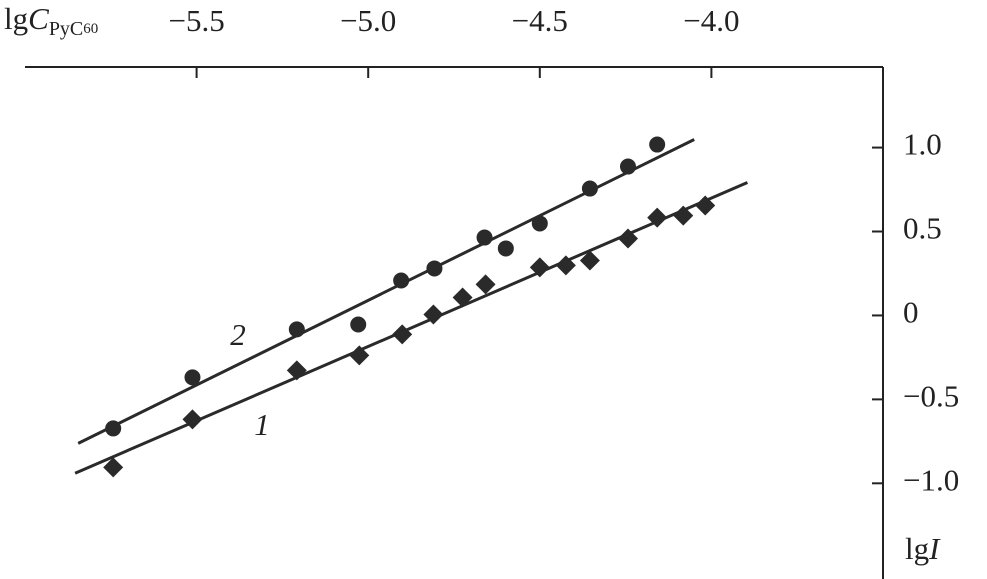 This screenshot has width=987, height=579. I want to click on x-tick-label: −4.5, so click(540, 20).